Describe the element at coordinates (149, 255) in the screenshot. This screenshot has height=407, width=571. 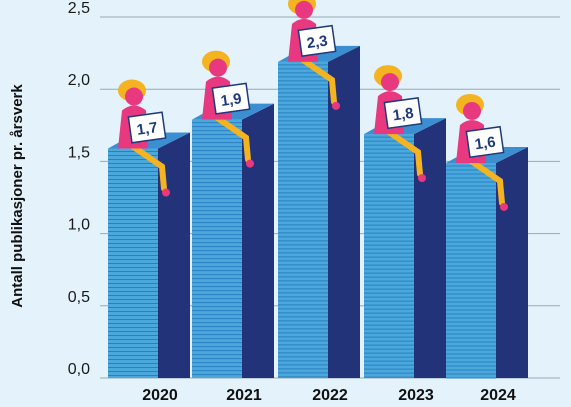
I see `bar-2020` at that location.